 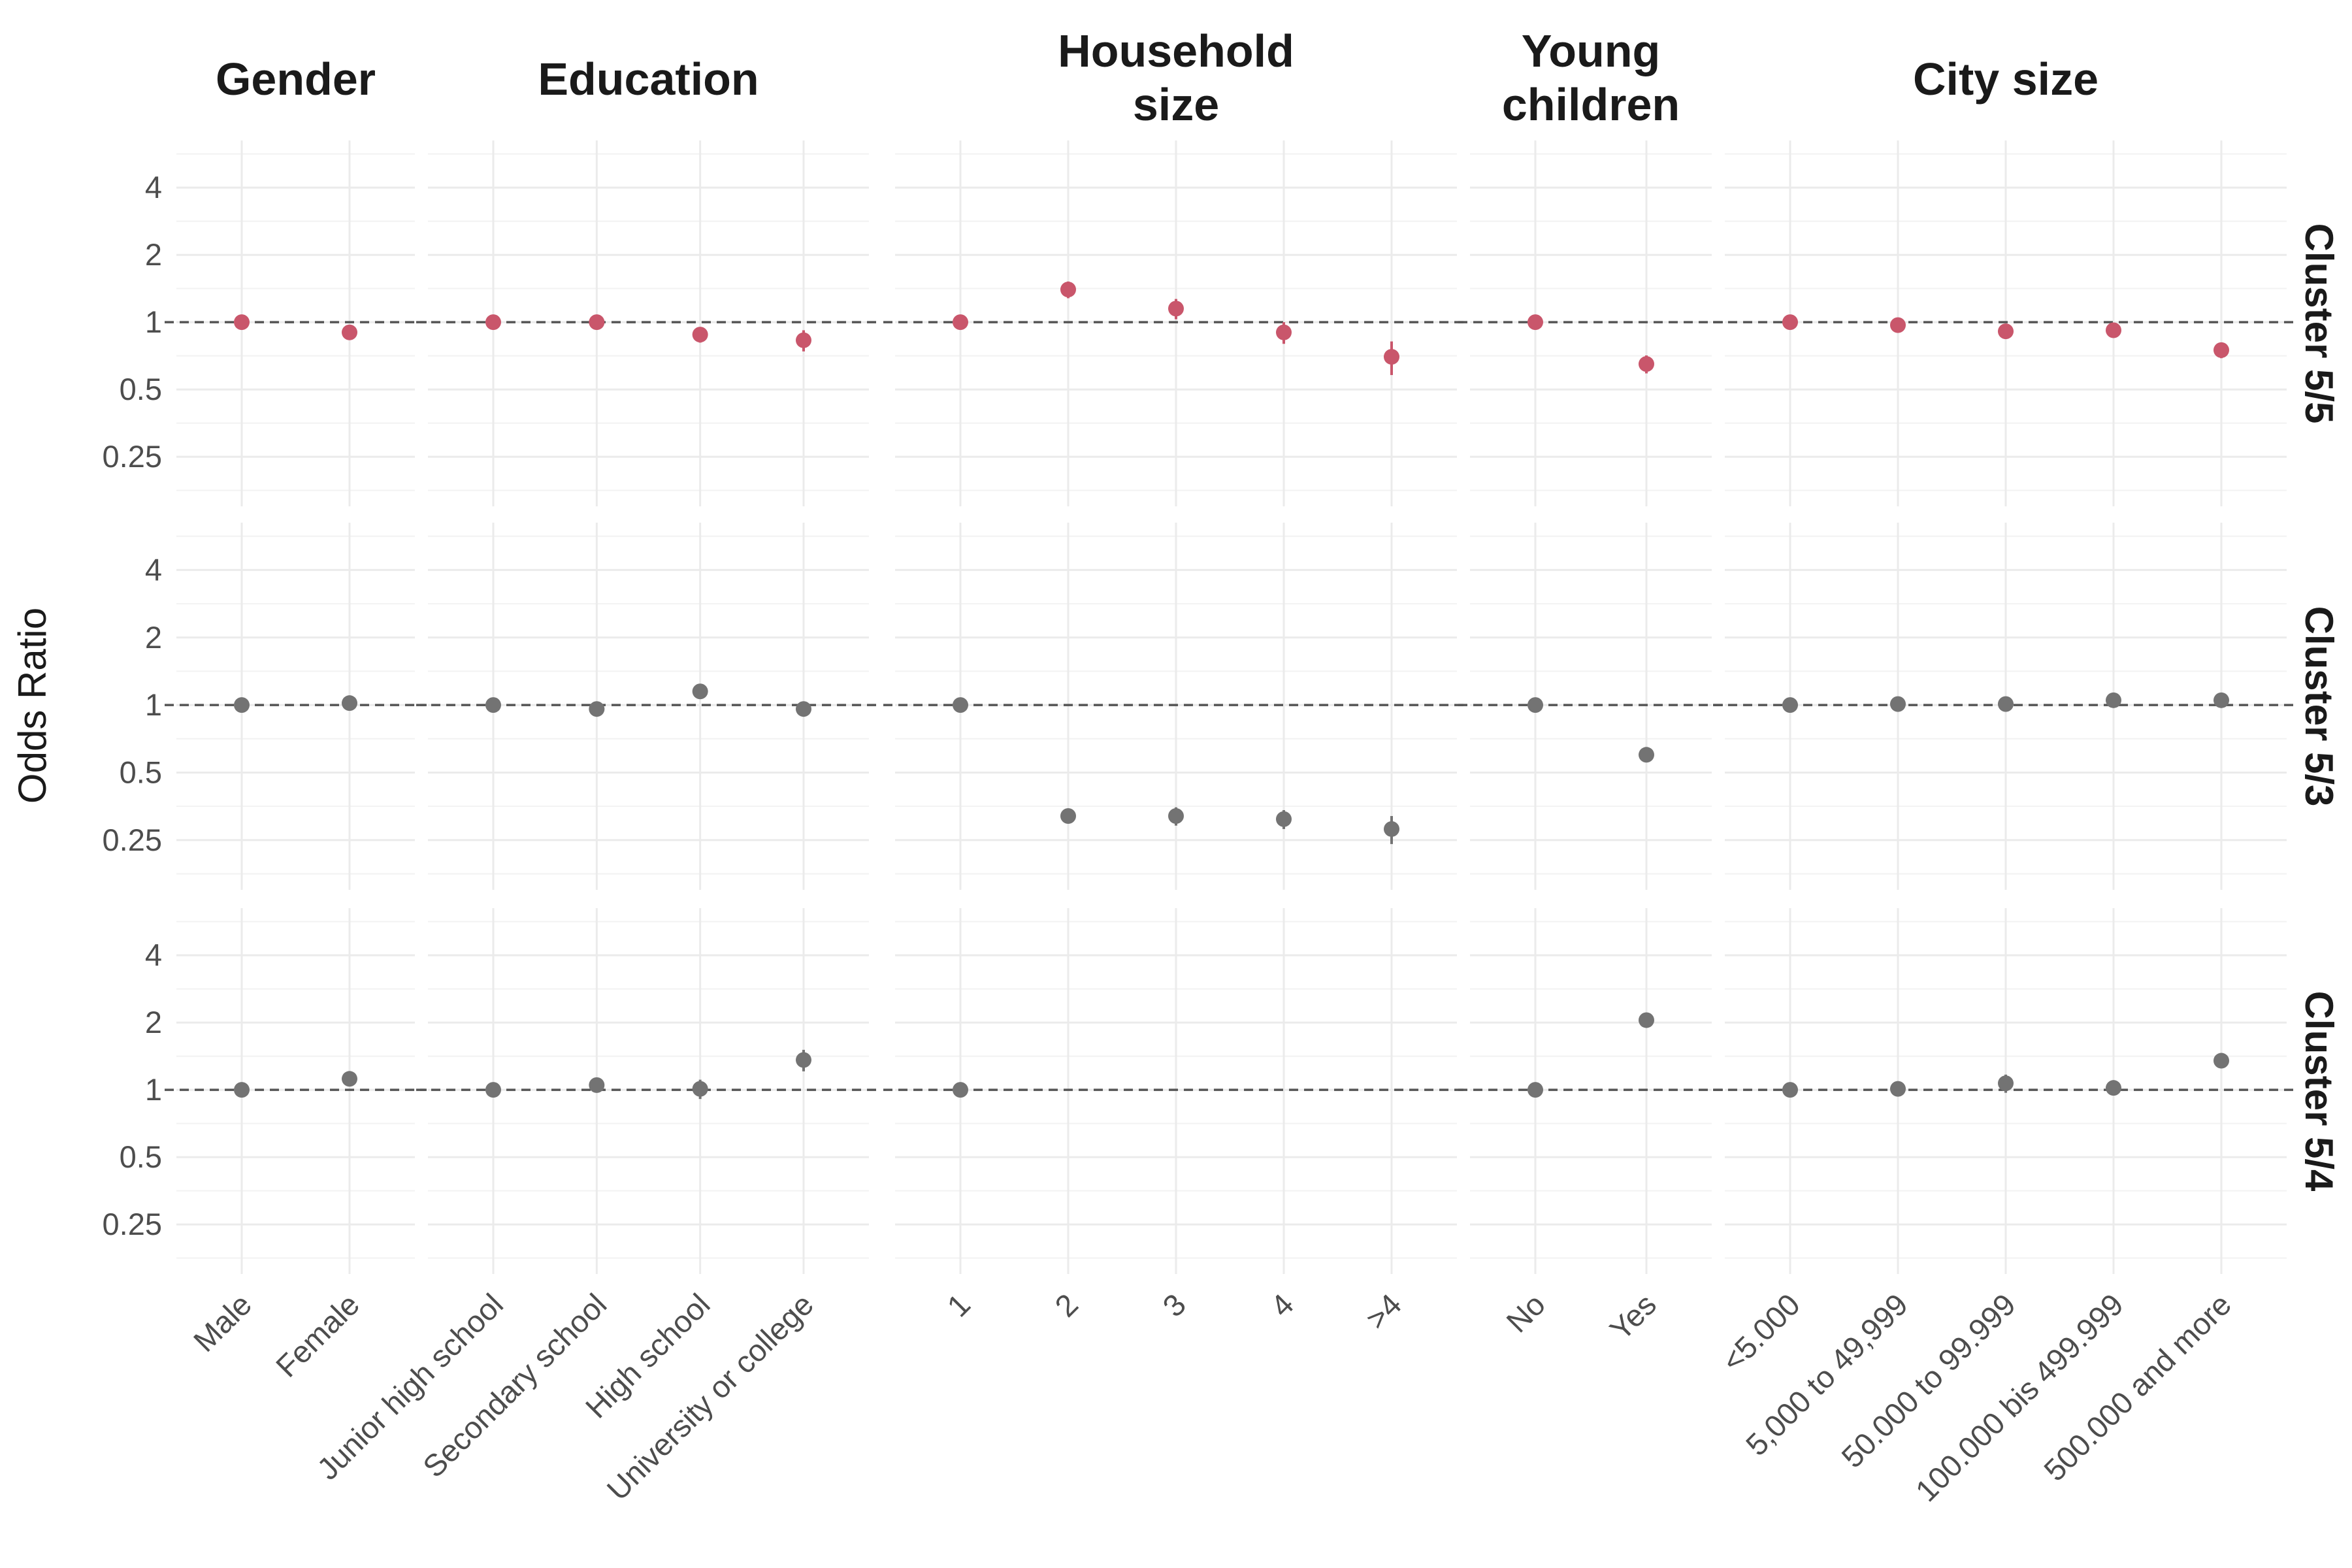 I want to click on x-tick-label: 2, so click(x=1066, y=1305).